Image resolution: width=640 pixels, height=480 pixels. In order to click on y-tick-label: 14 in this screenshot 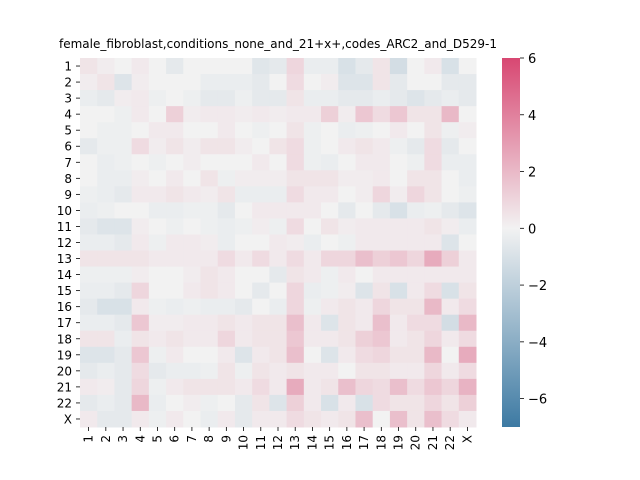, I will do `click(64, 275)`.